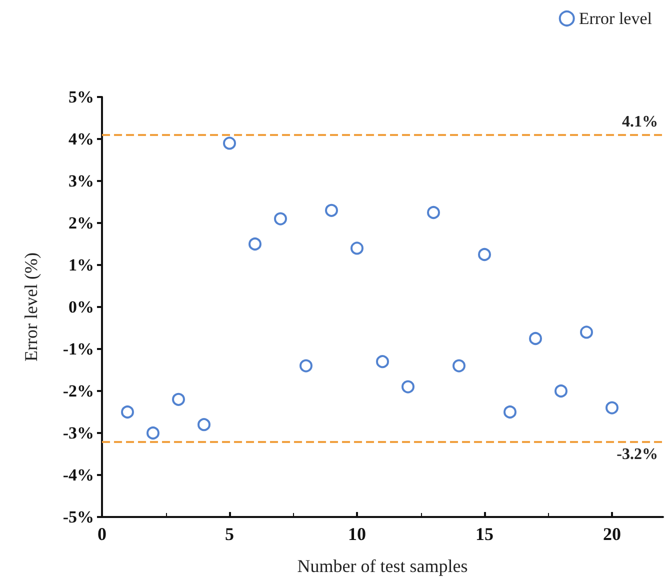 The height and width of the screenshot is (580, 667). What do you see at coordinates (81, 181) in the screenshot?
I see `y-tick-label: 3%` at bounding box center [81, 181].